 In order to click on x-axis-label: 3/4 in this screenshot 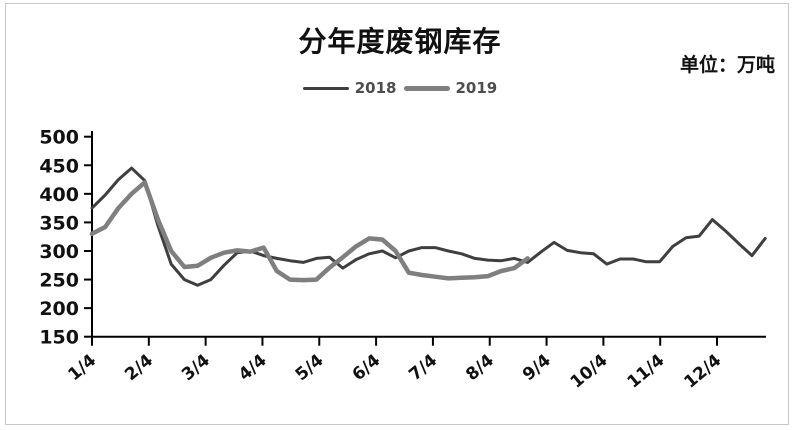, I will do `click(196, 367)`.